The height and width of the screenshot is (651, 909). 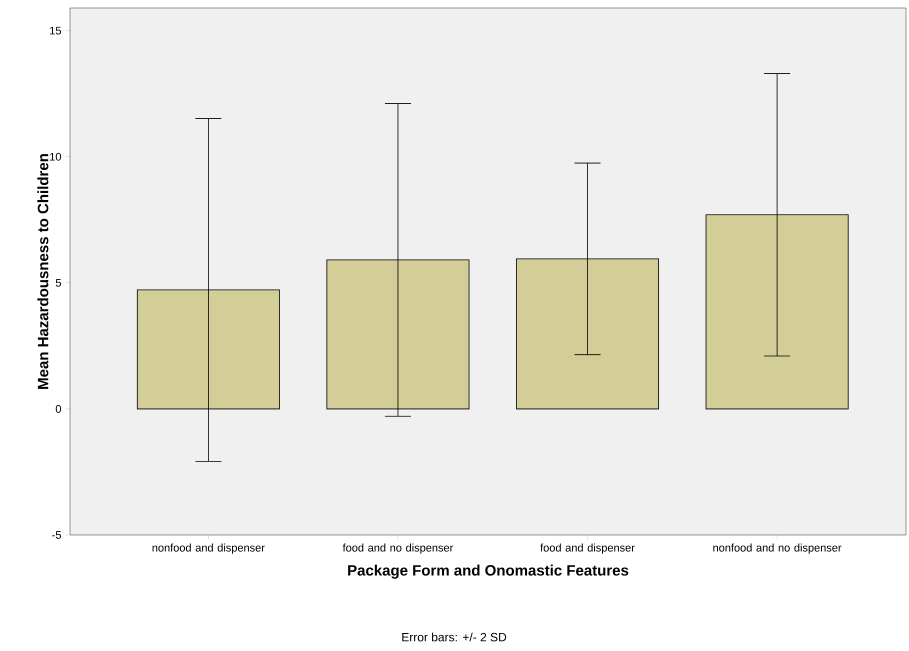 I want to click on text: Error bars: +/- 2 SD, so click(x=454, y=637).